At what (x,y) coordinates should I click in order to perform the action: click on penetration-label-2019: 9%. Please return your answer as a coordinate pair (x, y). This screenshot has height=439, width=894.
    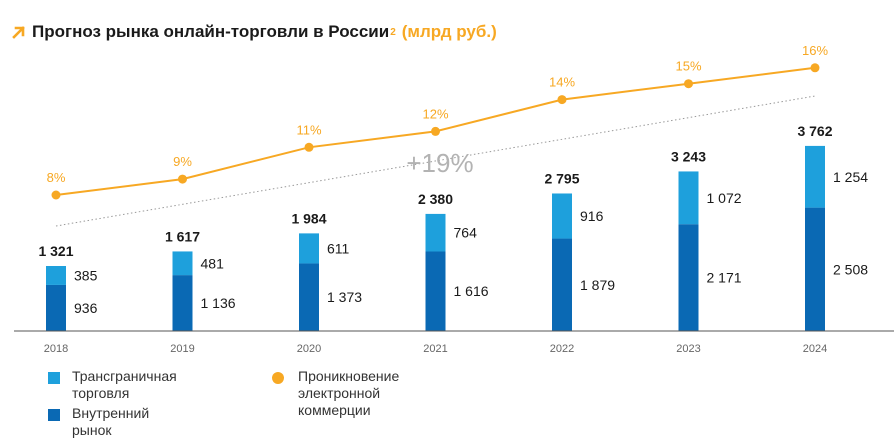
    Looking at the image, I should click on (182, 161).